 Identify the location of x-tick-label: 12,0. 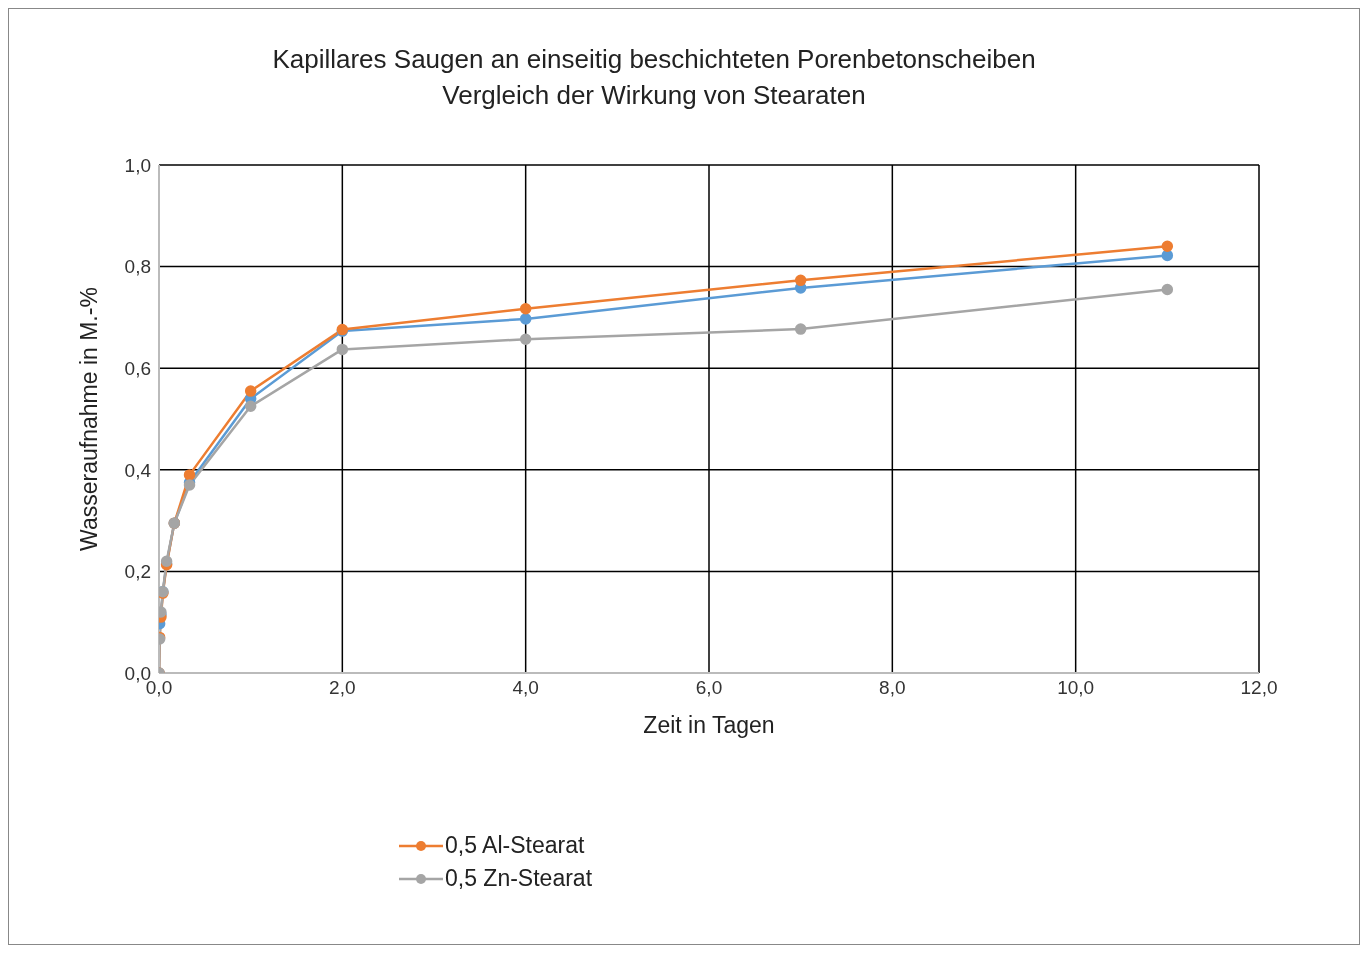
(1259, 688).